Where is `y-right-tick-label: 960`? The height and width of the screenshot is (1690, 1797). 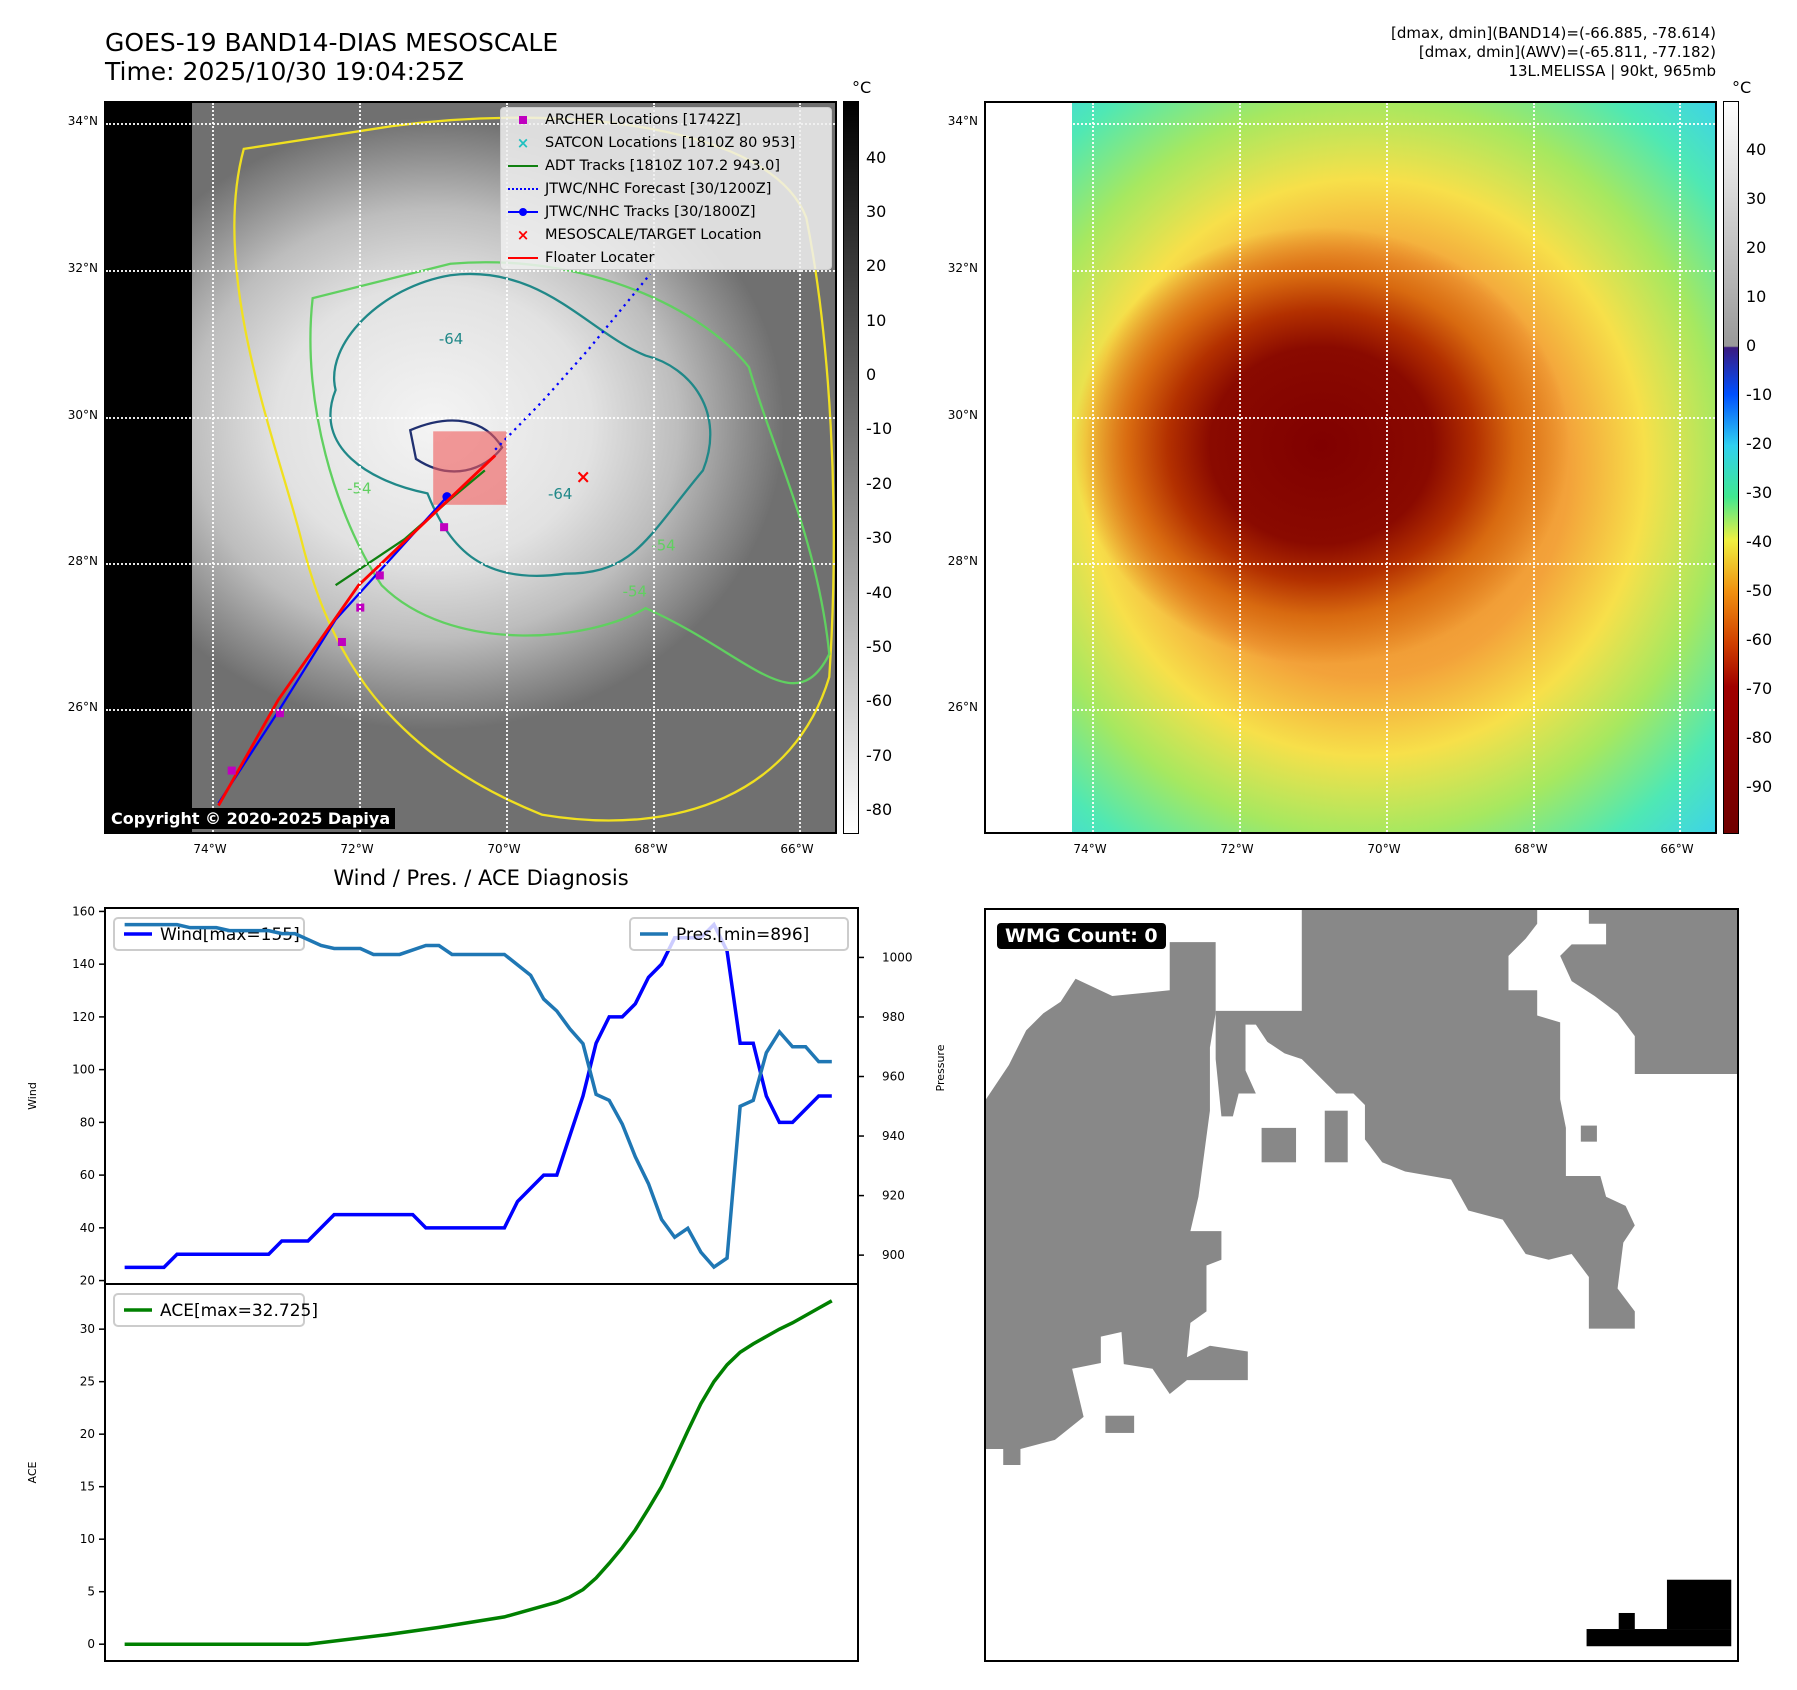 y-right-tick-label: 960 is located at coordinates (893, 1077).